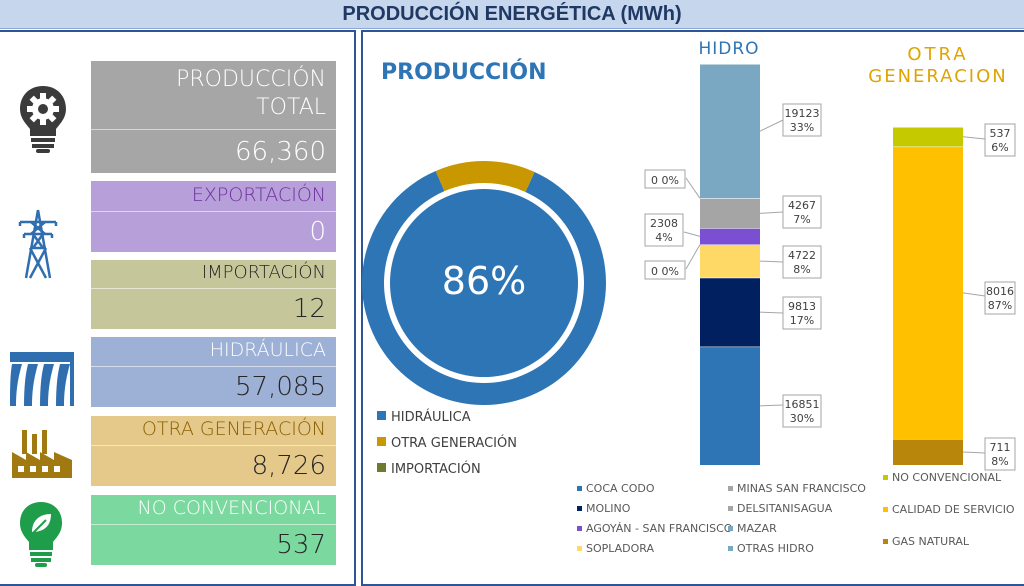 The height and width of the screenshot is (586, 1024). What do you see at coordinates (431, 417) in the screenshot?
I see `legend-item-hidraulica: HIDRÁULICA` at bounding box center [431, 417].